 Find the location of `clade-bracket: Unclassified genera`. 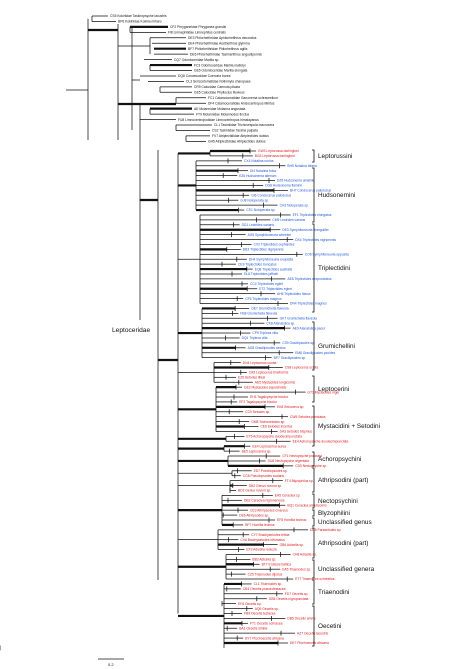

clade-bracket: Unclassified genera is located at coordinates (343, 569).